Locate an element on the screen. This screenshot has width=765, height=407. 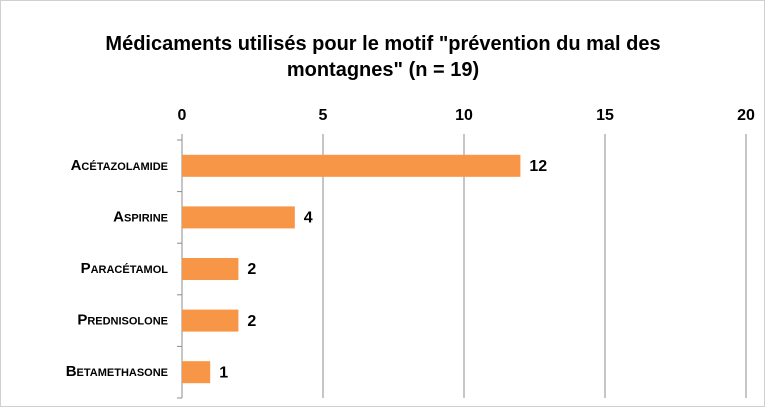
data-label: 1 is located at coordinates (223, 372).